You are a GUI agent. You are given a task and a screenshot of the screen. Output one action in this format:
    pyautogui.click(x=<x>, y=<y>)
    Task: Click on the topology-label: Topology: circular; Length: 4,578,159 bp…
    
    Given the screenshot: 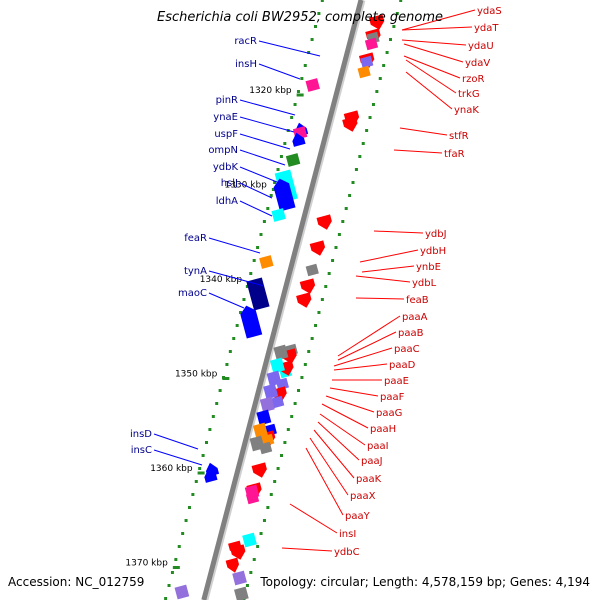 What is the action you would take?
    pyautogui.click(x=425, y=582)
    